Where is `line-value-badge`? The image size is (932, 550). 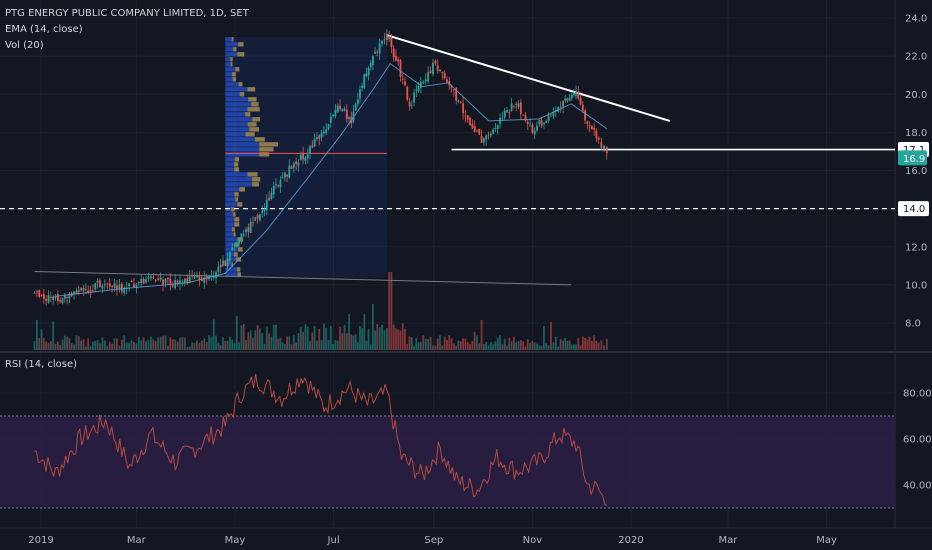 line-value-badge is located at coordinates (913, 209).